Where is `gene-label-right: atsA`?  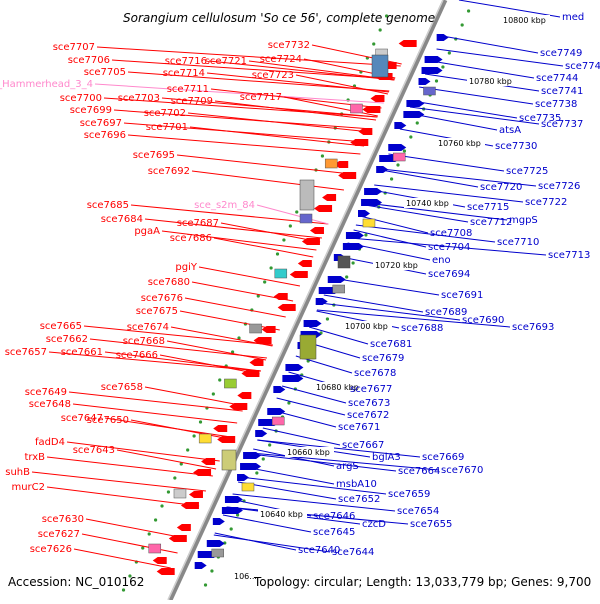
gene-label-right: atsA is located at coordinates (510, 130).